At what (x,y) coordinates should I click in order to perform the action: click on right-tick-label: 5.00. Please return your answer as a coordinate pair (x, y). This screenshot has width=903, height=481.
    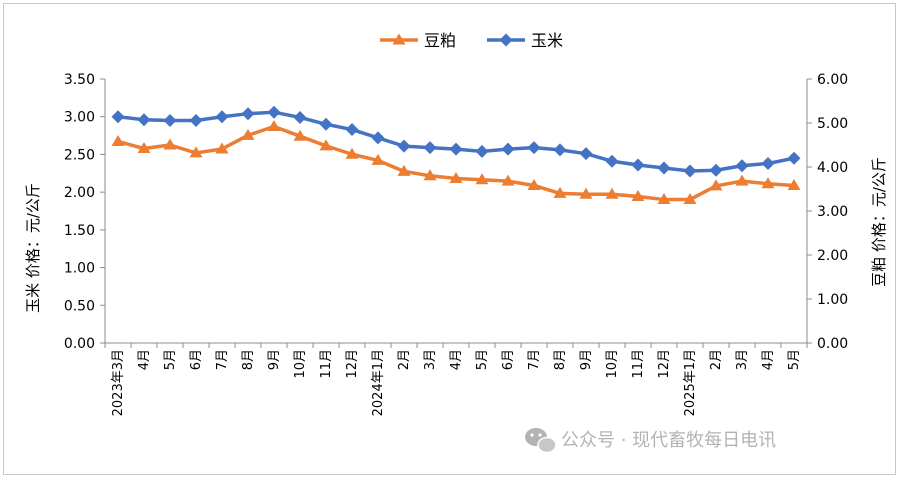
    Looking at the image, I should click on (832, 124).